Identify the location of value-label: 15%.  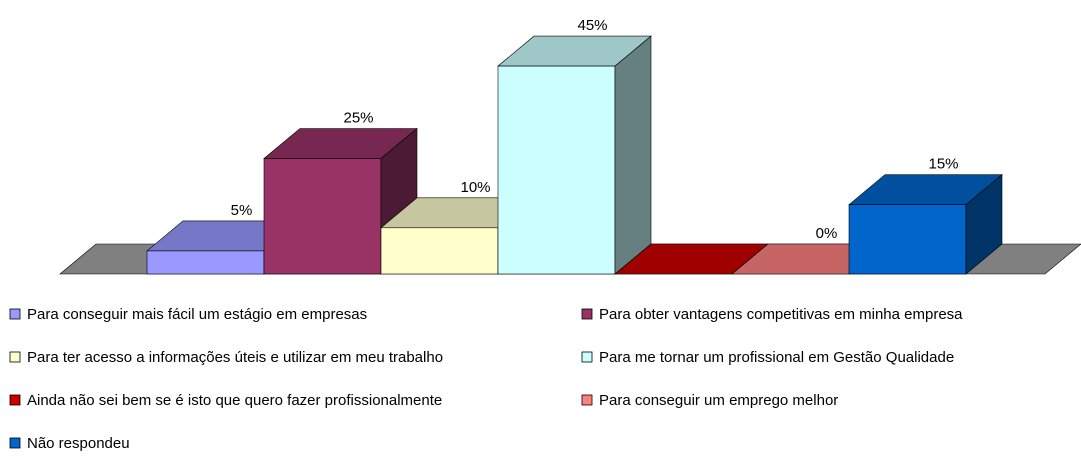
(943, 164).